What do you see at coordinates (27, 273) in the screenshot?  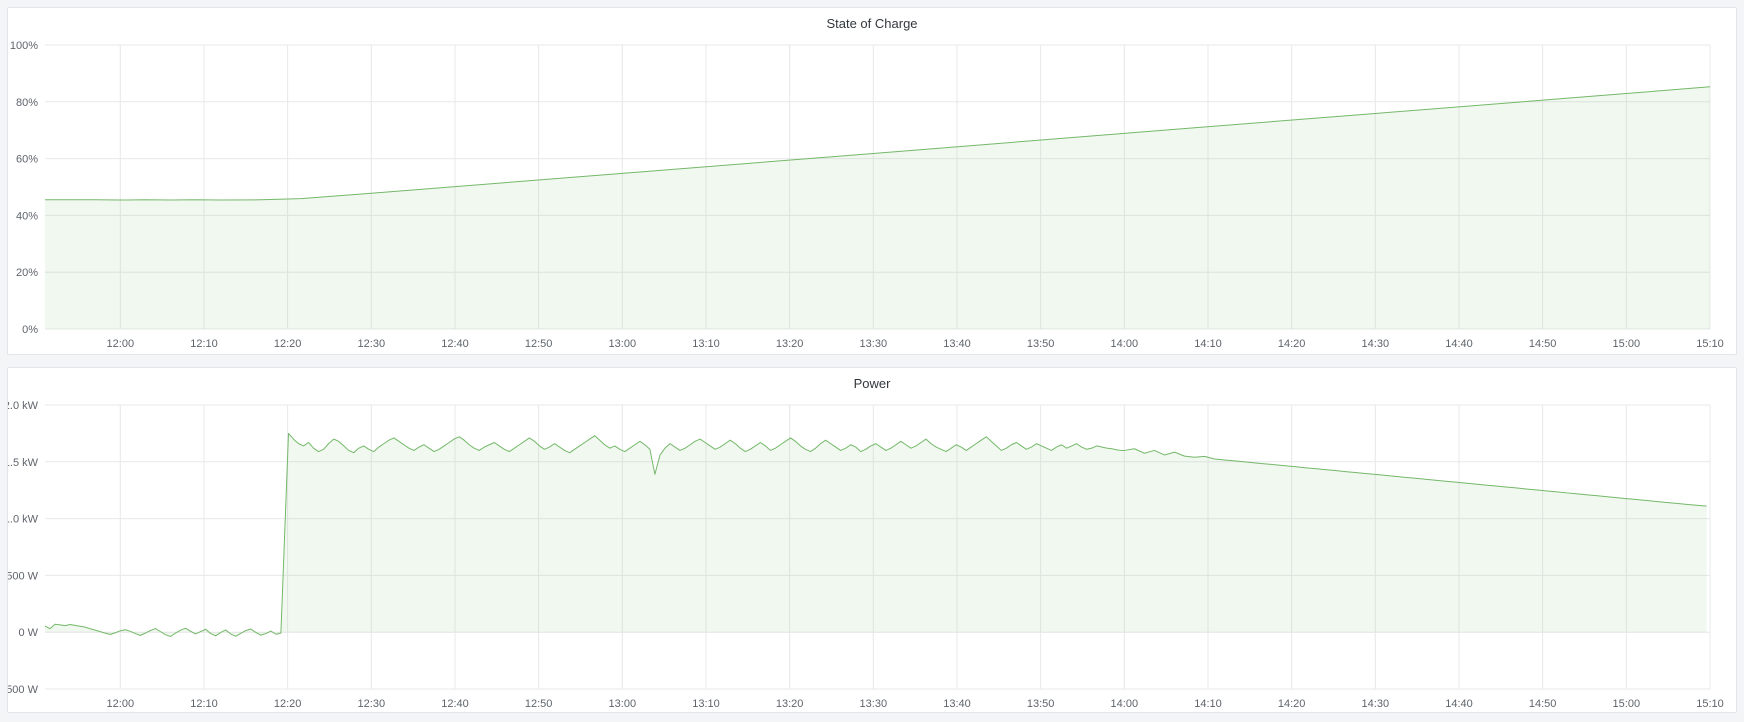 I see `y-tick-label: 20%` at bounding box center [27, 273].